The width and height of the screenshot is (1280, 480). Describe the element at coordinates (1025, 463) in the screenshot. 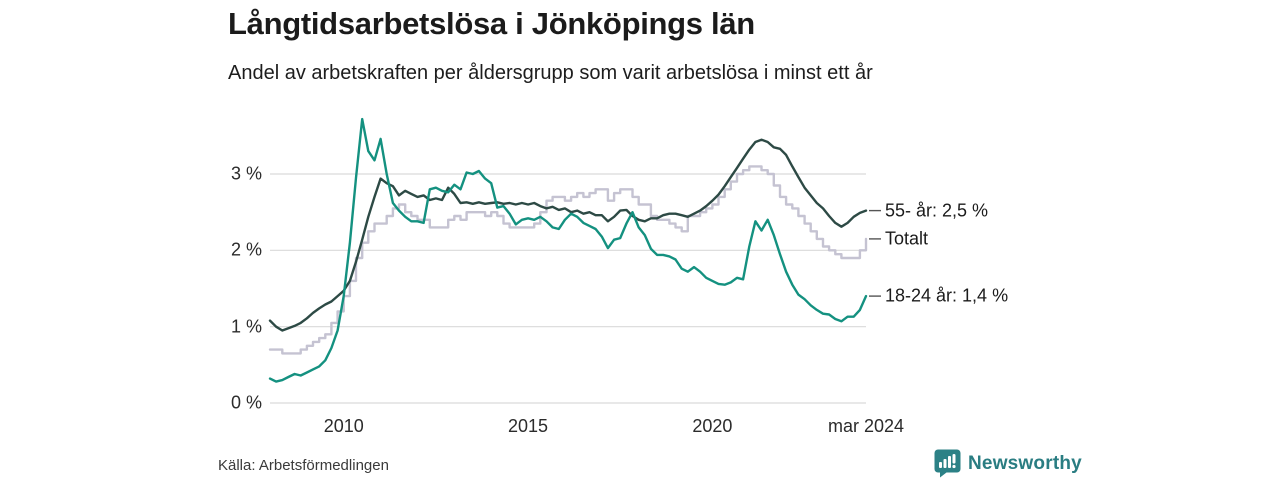

I see `newsworthy-wordmark: Newsworthy` at that location.